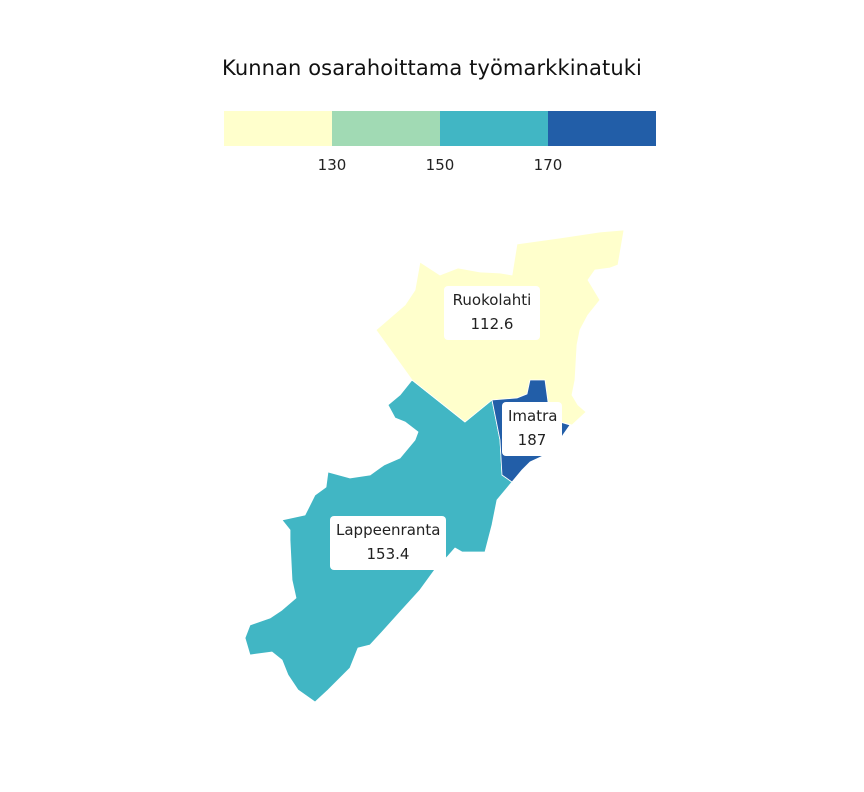 Image resolution: width=864 pixels, height=792 pixels. Describe the element at coordinates (388, 554) in the screenshot. I see `region-value: 153.4` at that location.